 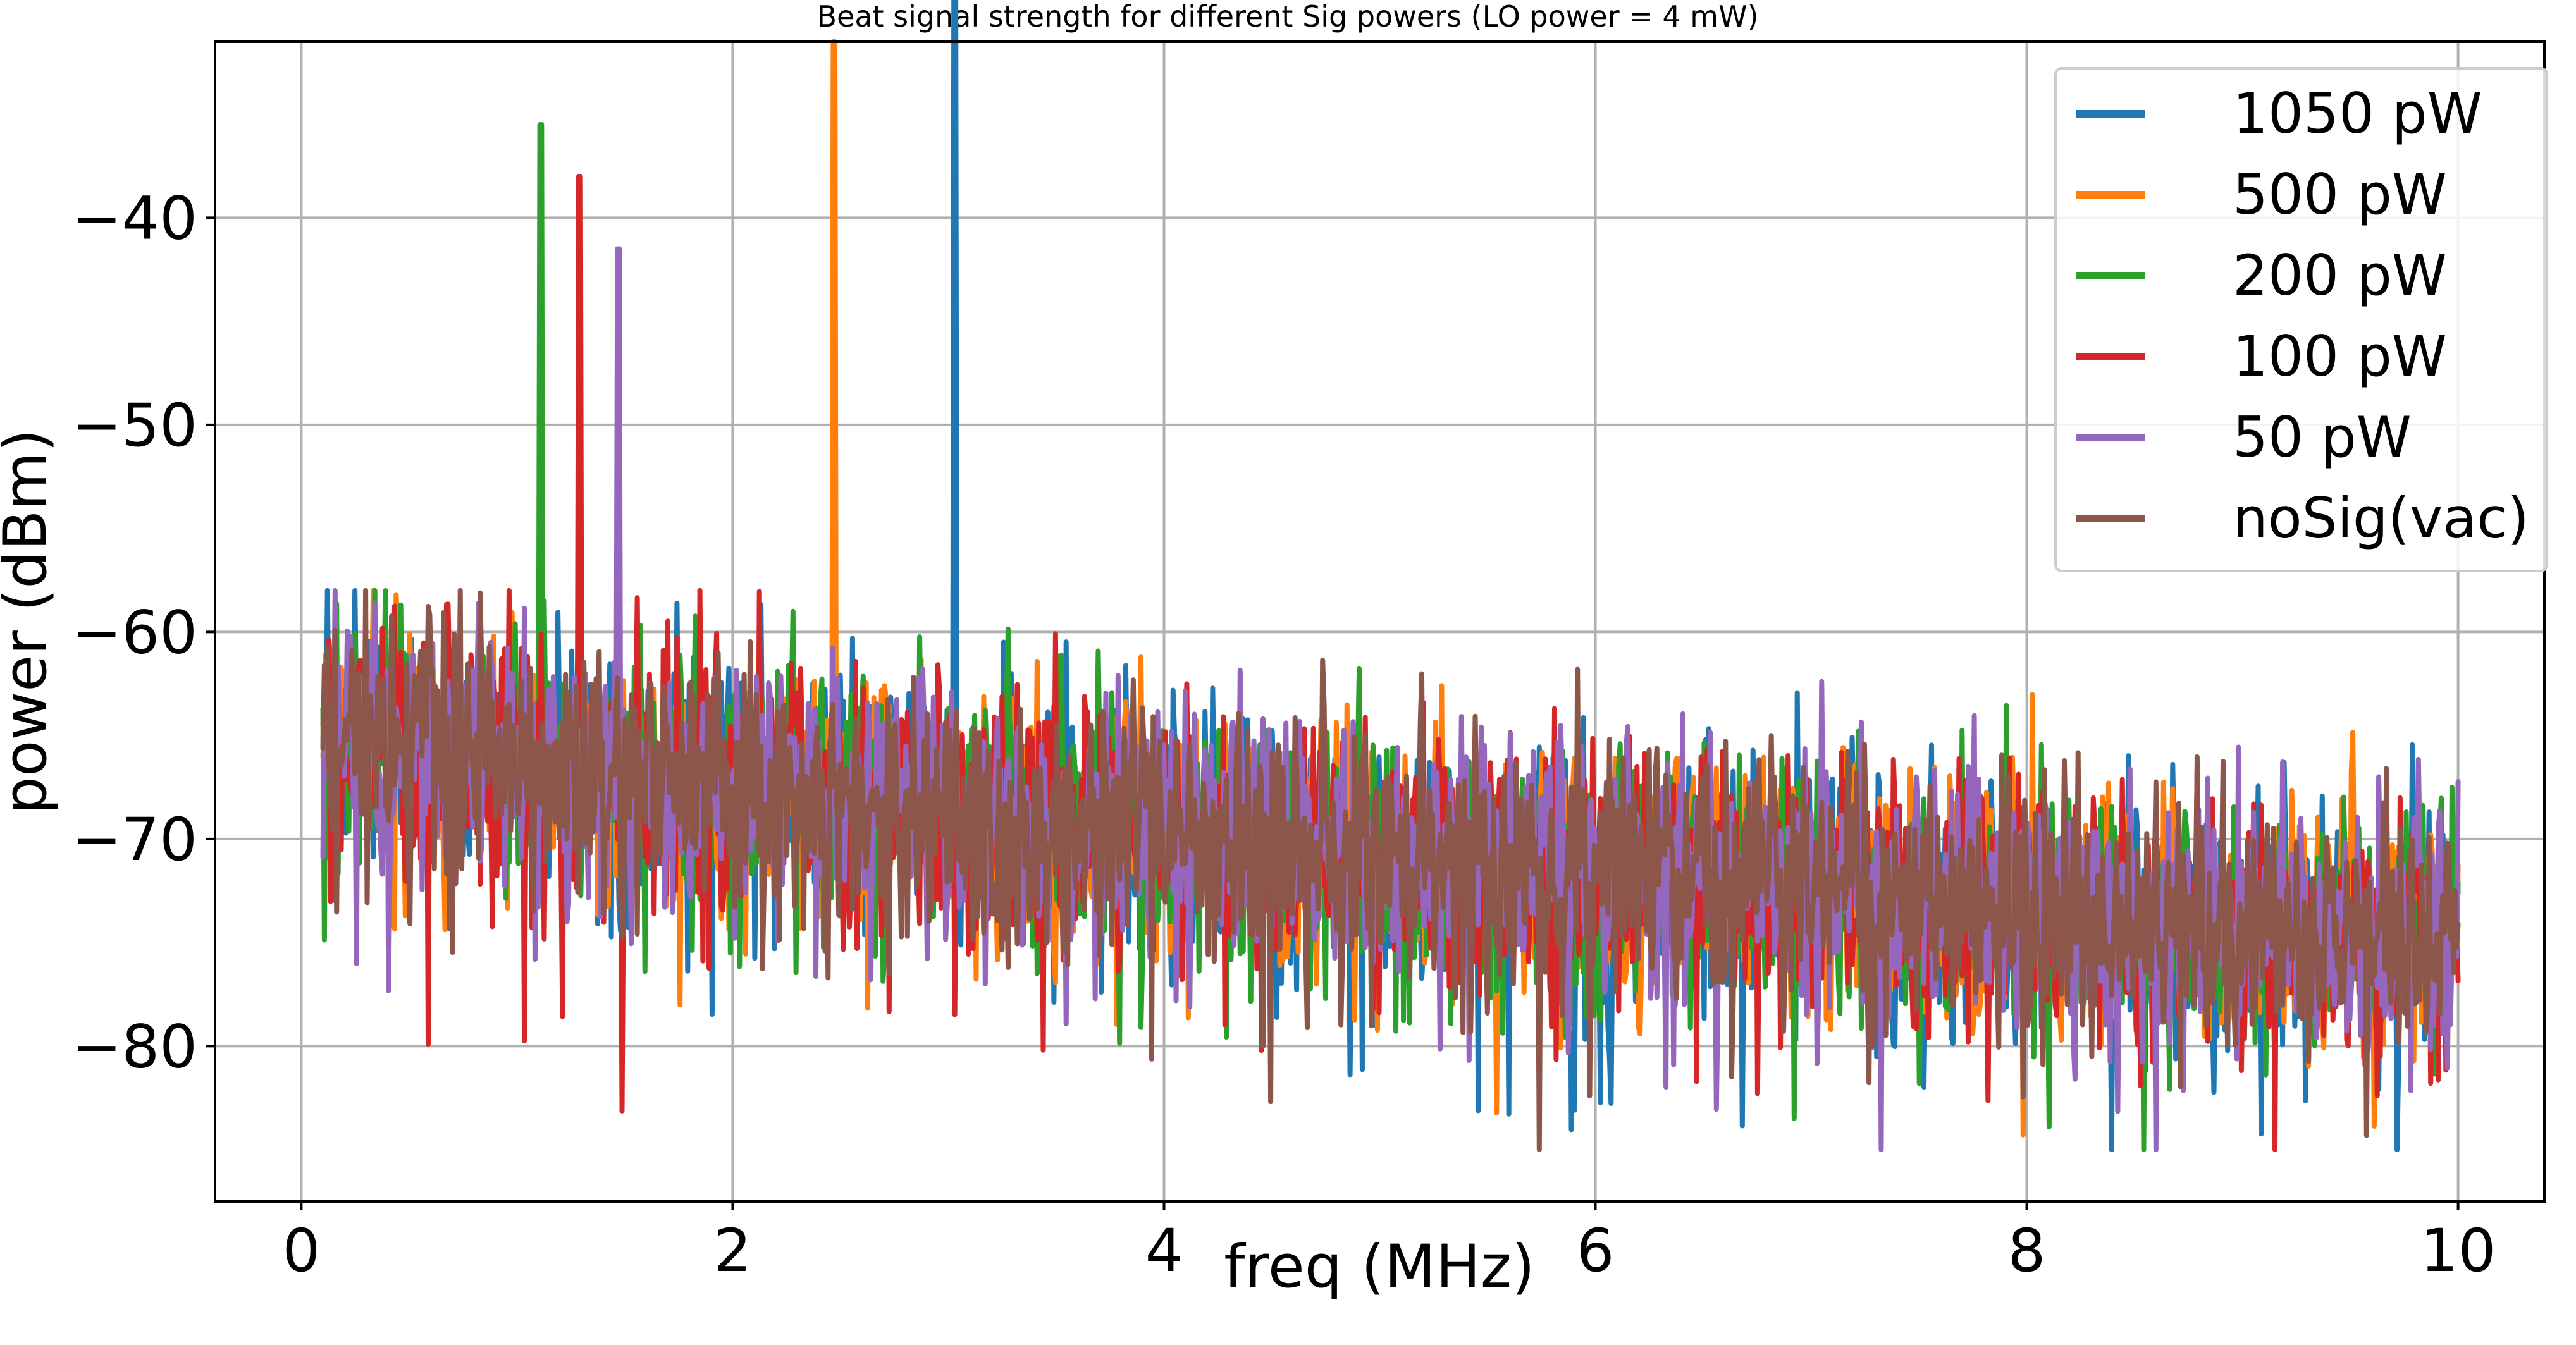 What do you see at coordinates (134, 632) in the screenshot?
I see `y-tick-label: −60` at bounding box center [134, 632].